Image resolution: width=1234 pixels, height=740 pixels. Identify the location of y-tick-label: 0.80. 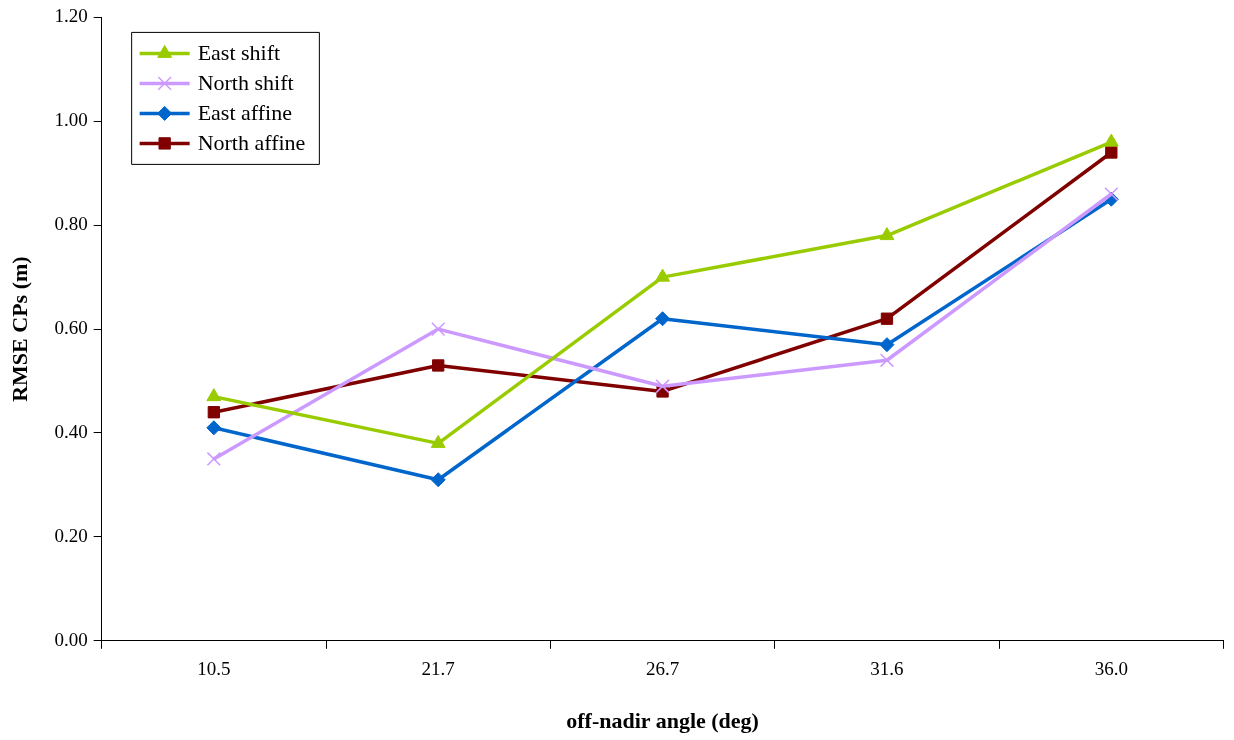
(71, 224).